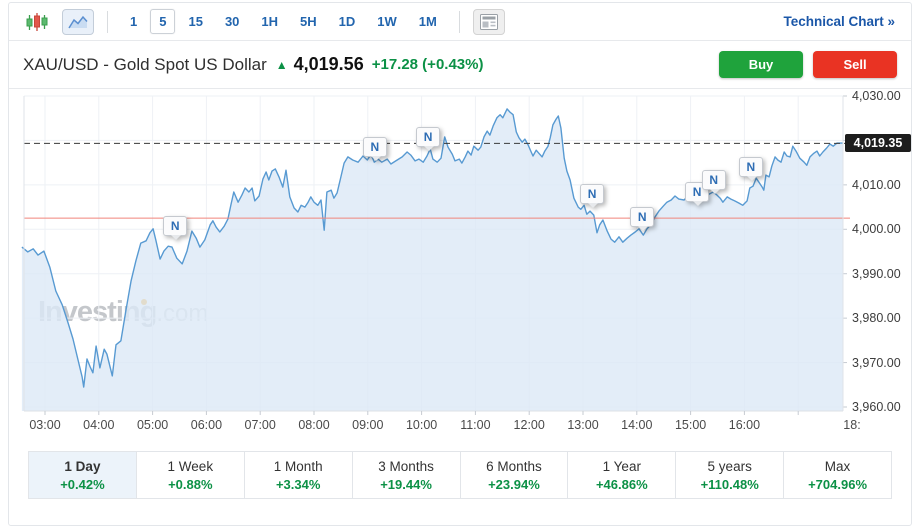 This screenshot has height=528, width=922. What do you see at coordinates (314, 425) in the screenshot?
I see `x-axis-label: 08:00` at bounding box center [314, 425].